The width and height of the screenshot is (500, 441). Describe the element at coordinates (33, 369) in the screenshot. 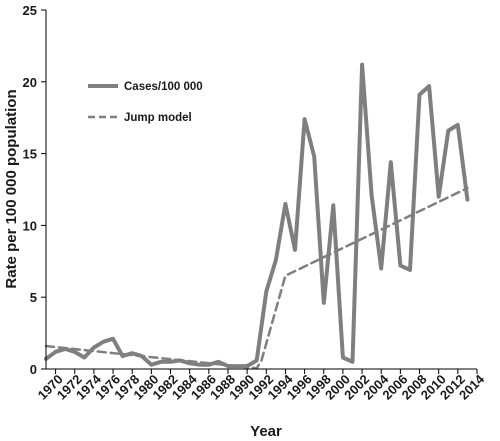

I see `y-tick-label: 0` at that location.